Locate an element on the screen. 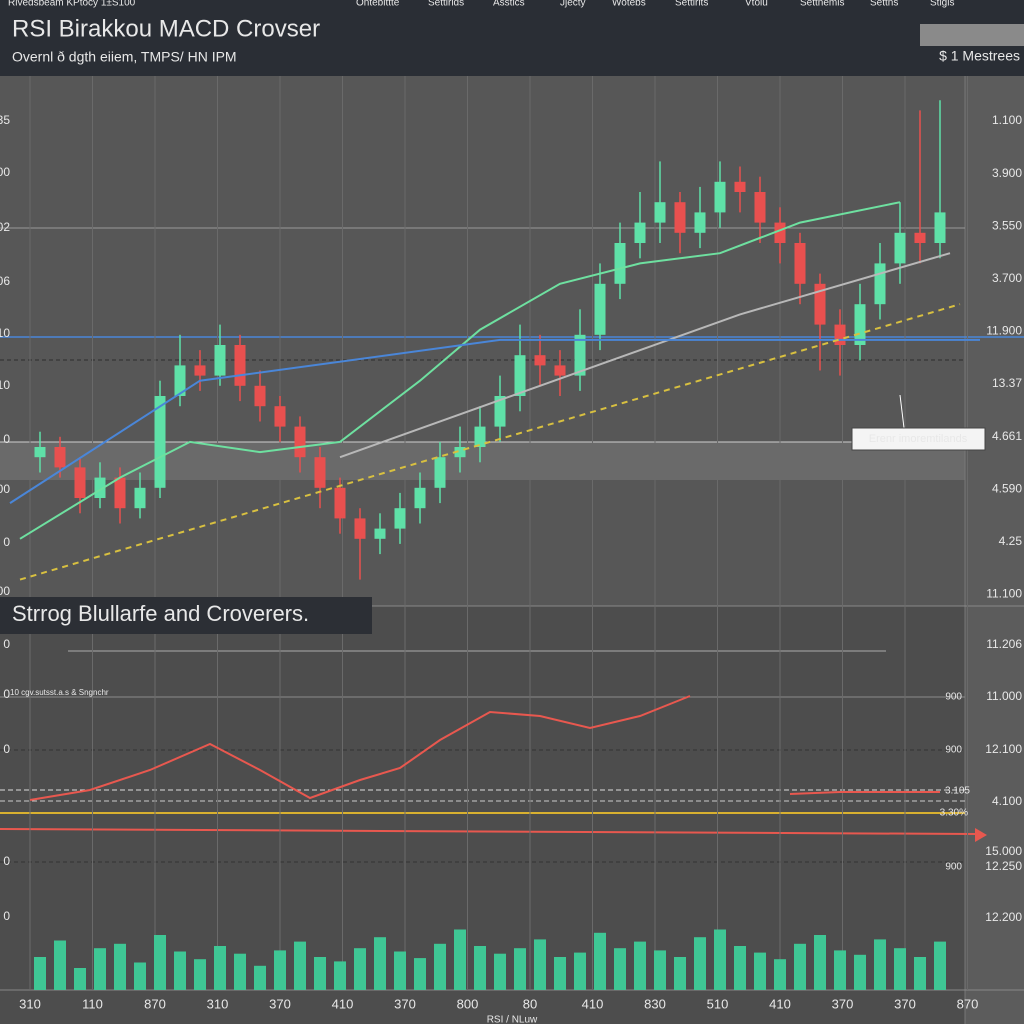 Image resolution: width=1024 pixels, height=1024 pixels. right-axis-label: 4.590 is located at coordinates (1007, 488).